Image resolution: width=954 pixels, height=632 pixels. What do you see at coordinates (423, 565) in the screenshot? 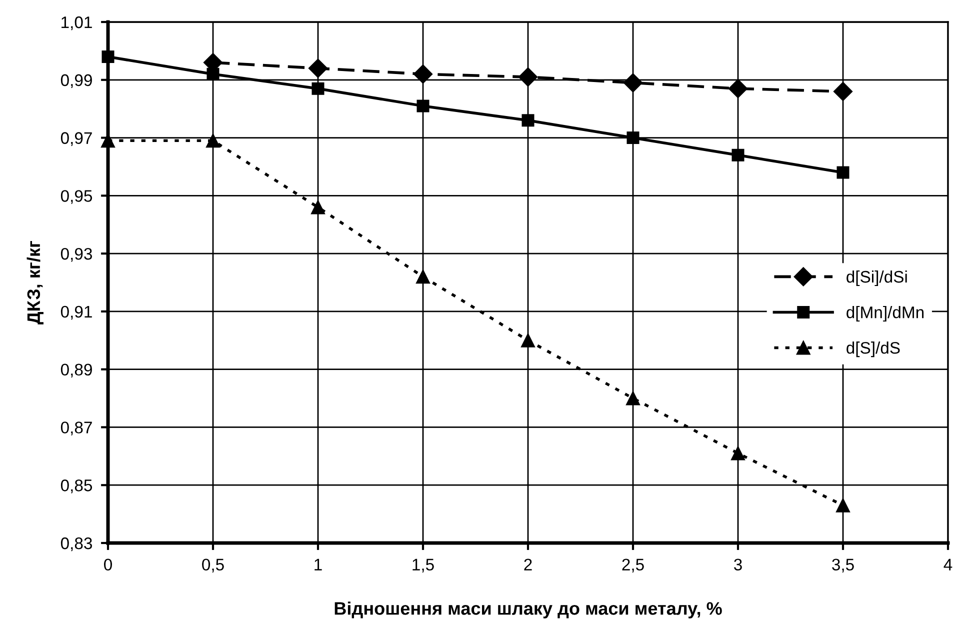
I see `x-tick-label: 1,5` at bounding box center [423, 565].